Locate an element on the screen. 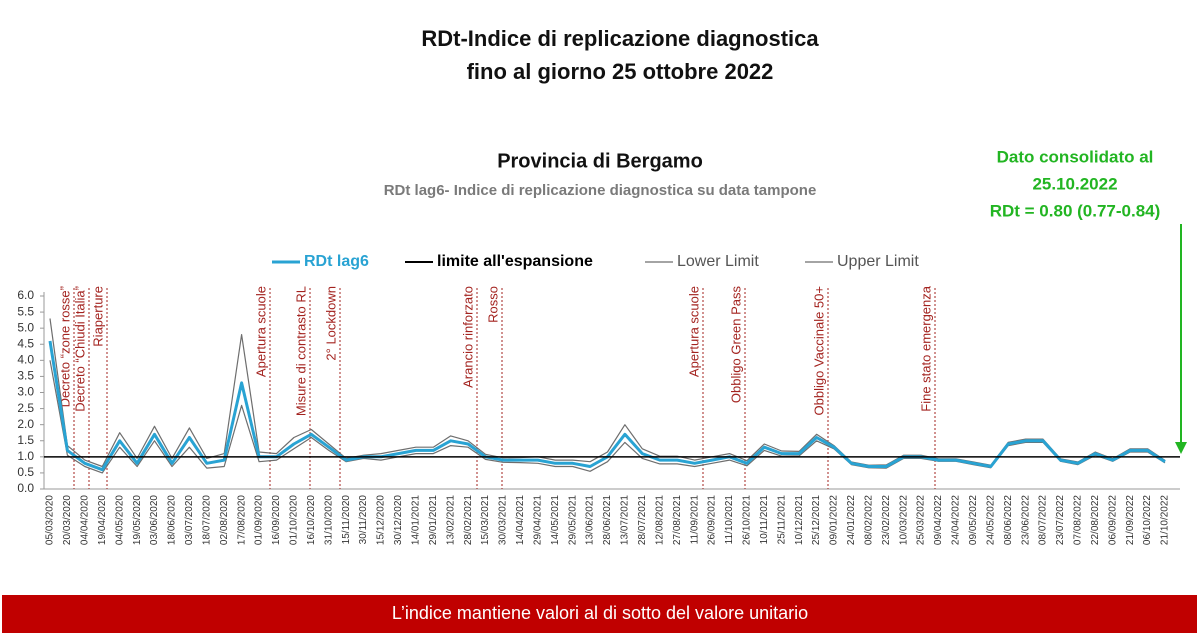 The image size is (1200, 636). x-tick-label: 08/07/2022 is located at coordinates (1043, 520).